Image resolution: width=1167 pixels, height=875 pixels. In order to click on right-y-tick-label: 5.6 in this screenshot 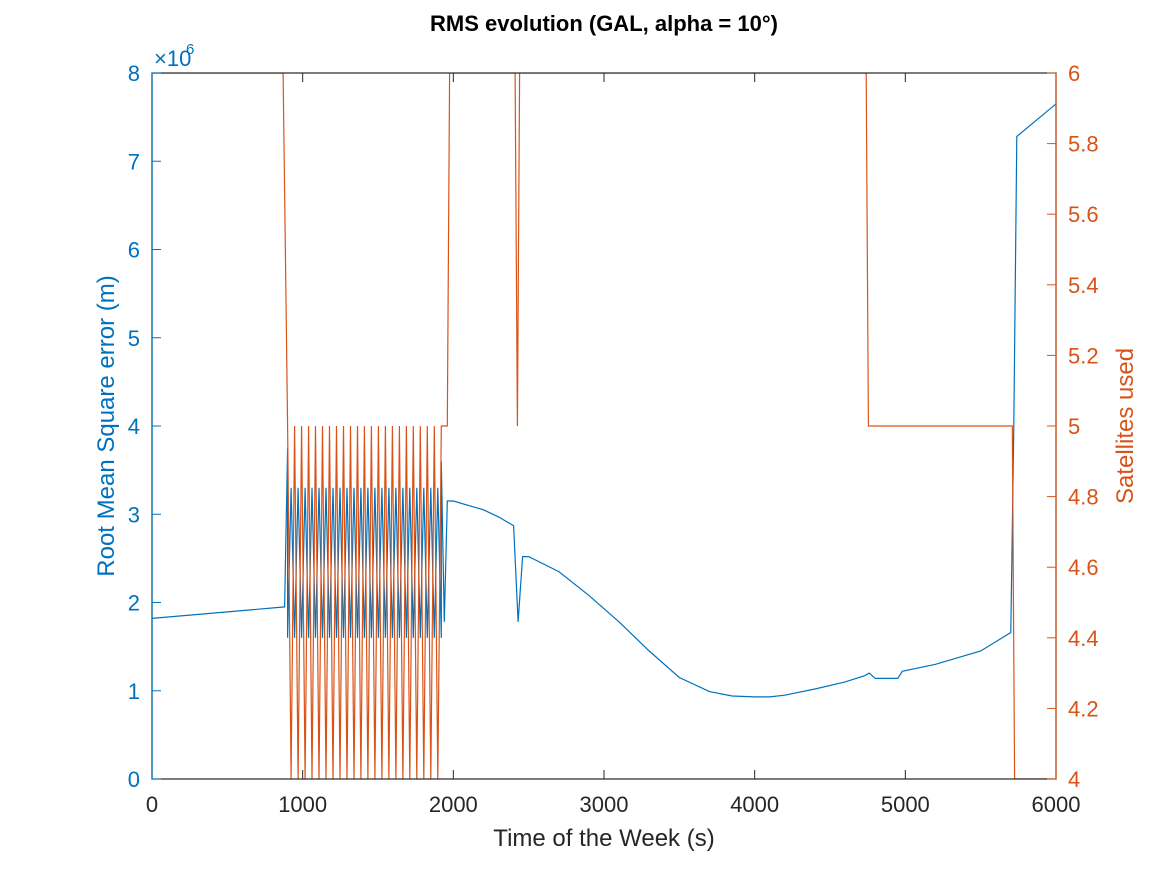, I will do `click(1083, 214)`.